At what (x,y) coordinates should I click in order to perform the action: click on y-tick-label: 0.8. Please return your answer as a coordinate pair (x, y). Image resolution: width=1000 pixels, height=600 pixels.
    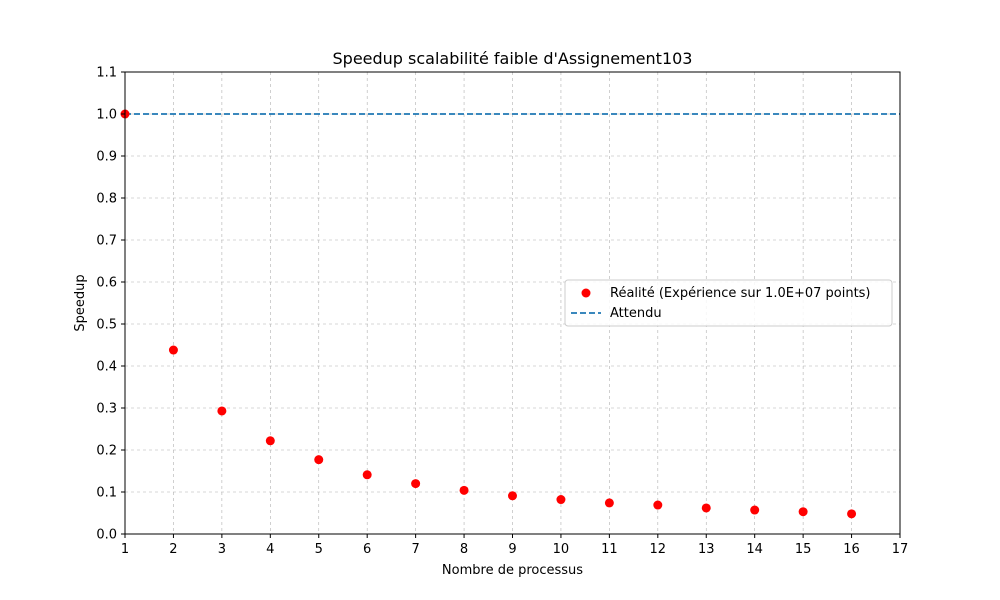
    Looking at the image, I should click on (106, 199).